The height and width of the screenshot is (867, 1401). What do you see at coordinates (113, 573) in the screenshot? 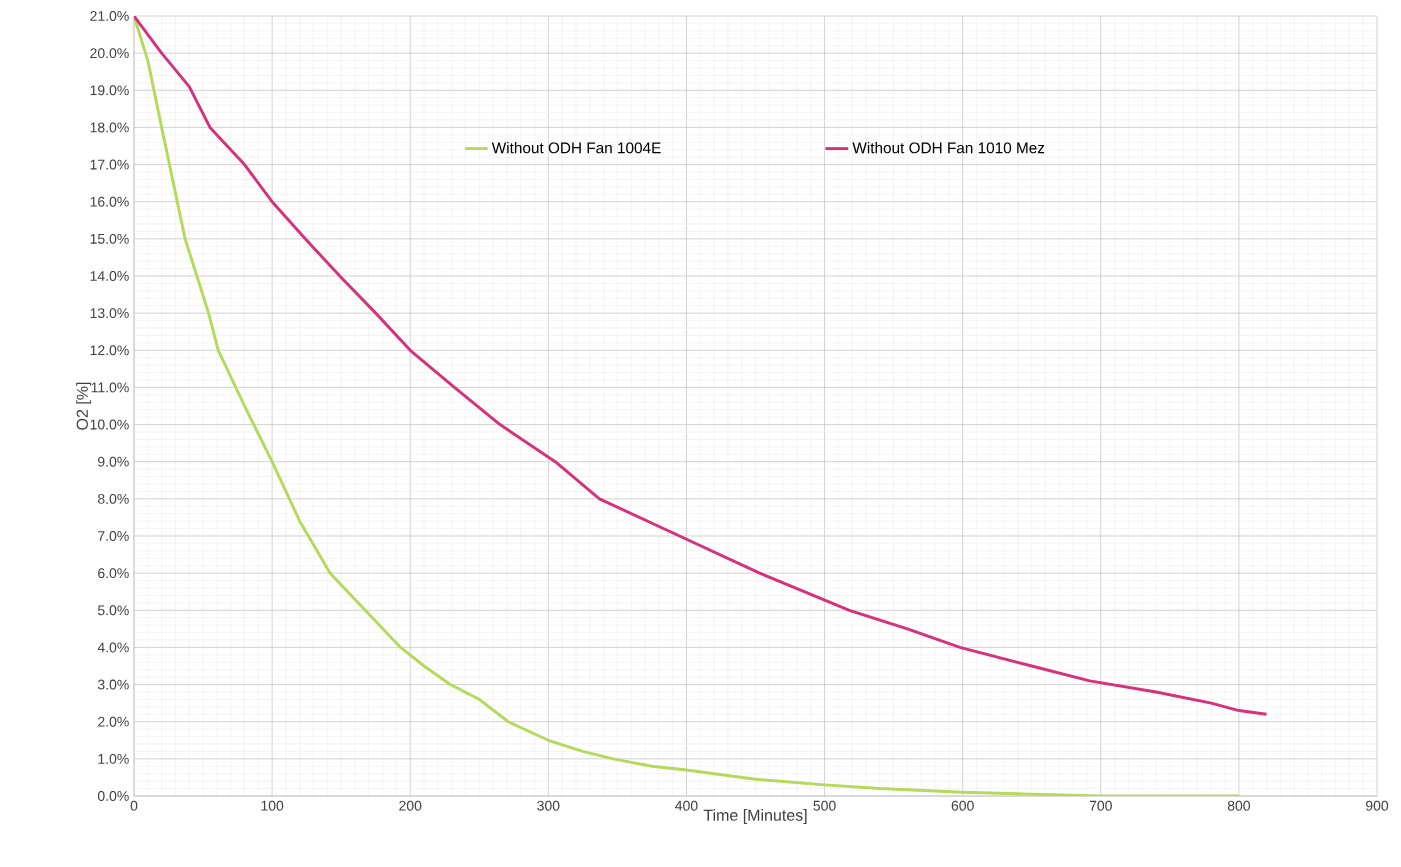
I see `y-tick-label: 6.0%` at bounding box center [113, 573].